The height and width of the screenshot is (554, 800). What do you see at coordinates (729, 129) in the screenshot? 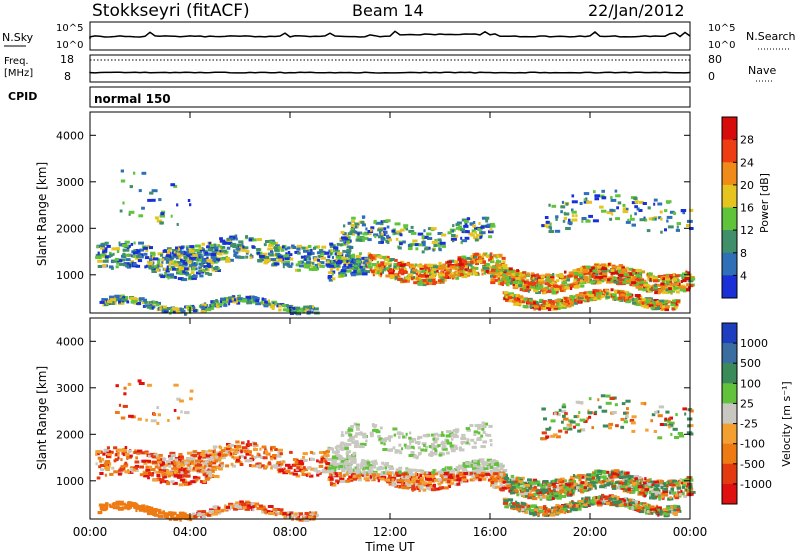
I see `colorbar-segment` at bounding box center [729, 129].